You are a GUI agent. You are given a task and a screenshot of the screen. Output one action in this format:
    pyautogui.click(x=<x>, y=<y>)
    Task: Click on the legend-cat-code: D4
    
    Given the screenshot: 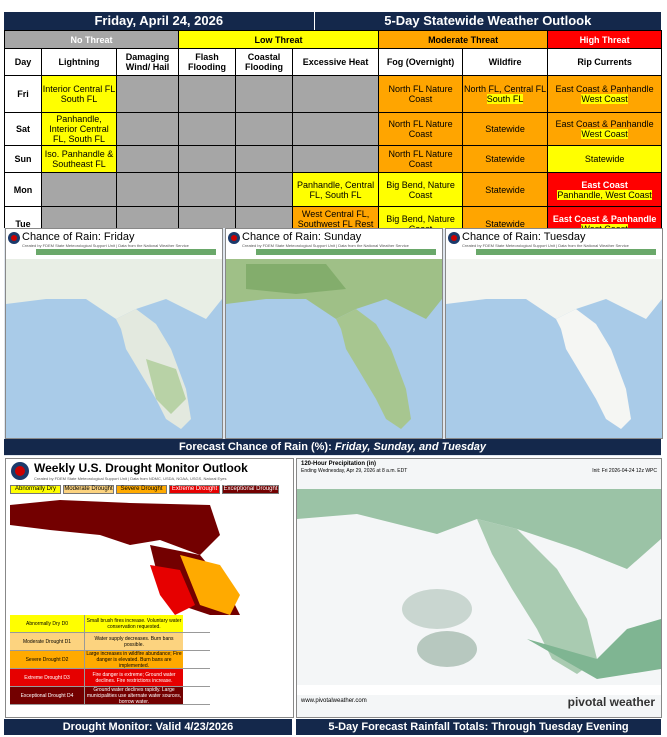 What is the action you would take?
    pyautogui.click(x=70, y=695)
    